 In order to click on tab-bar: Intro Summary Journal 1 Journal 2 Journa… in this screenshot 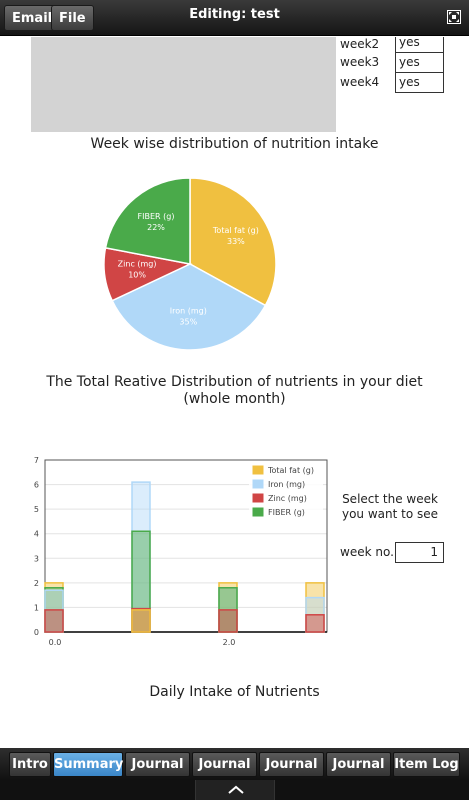, I will do `click(234, 771)`.